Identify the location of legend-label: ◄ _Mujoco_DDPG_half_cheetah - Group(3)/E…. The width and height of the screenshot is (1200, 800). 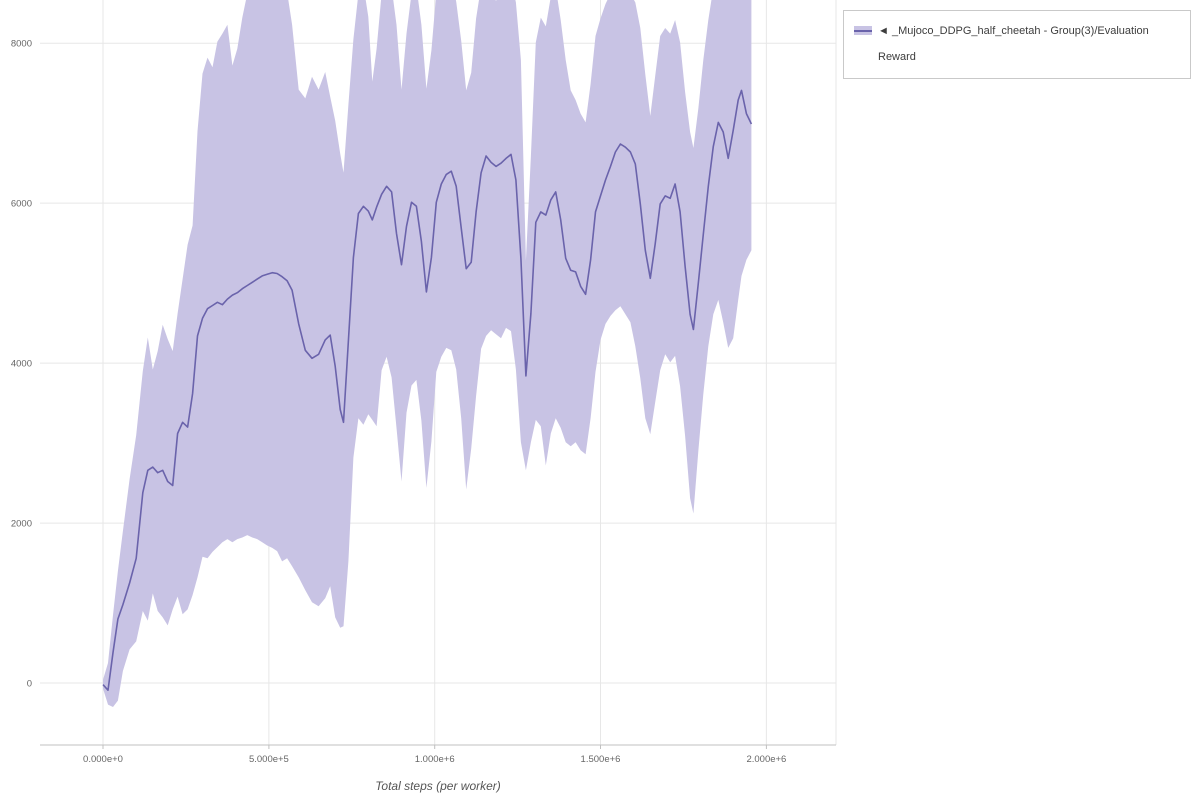
(1026, 44).